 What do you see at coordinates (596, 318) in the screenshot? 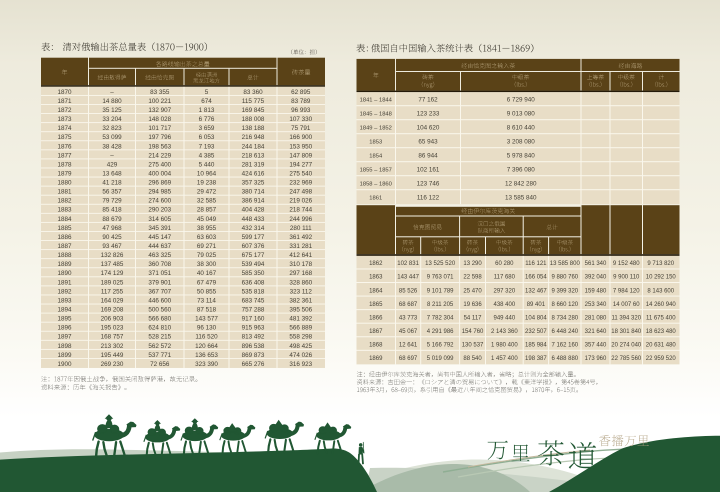
I see `svg-text: 281 080` at bounding box center [596, 318].